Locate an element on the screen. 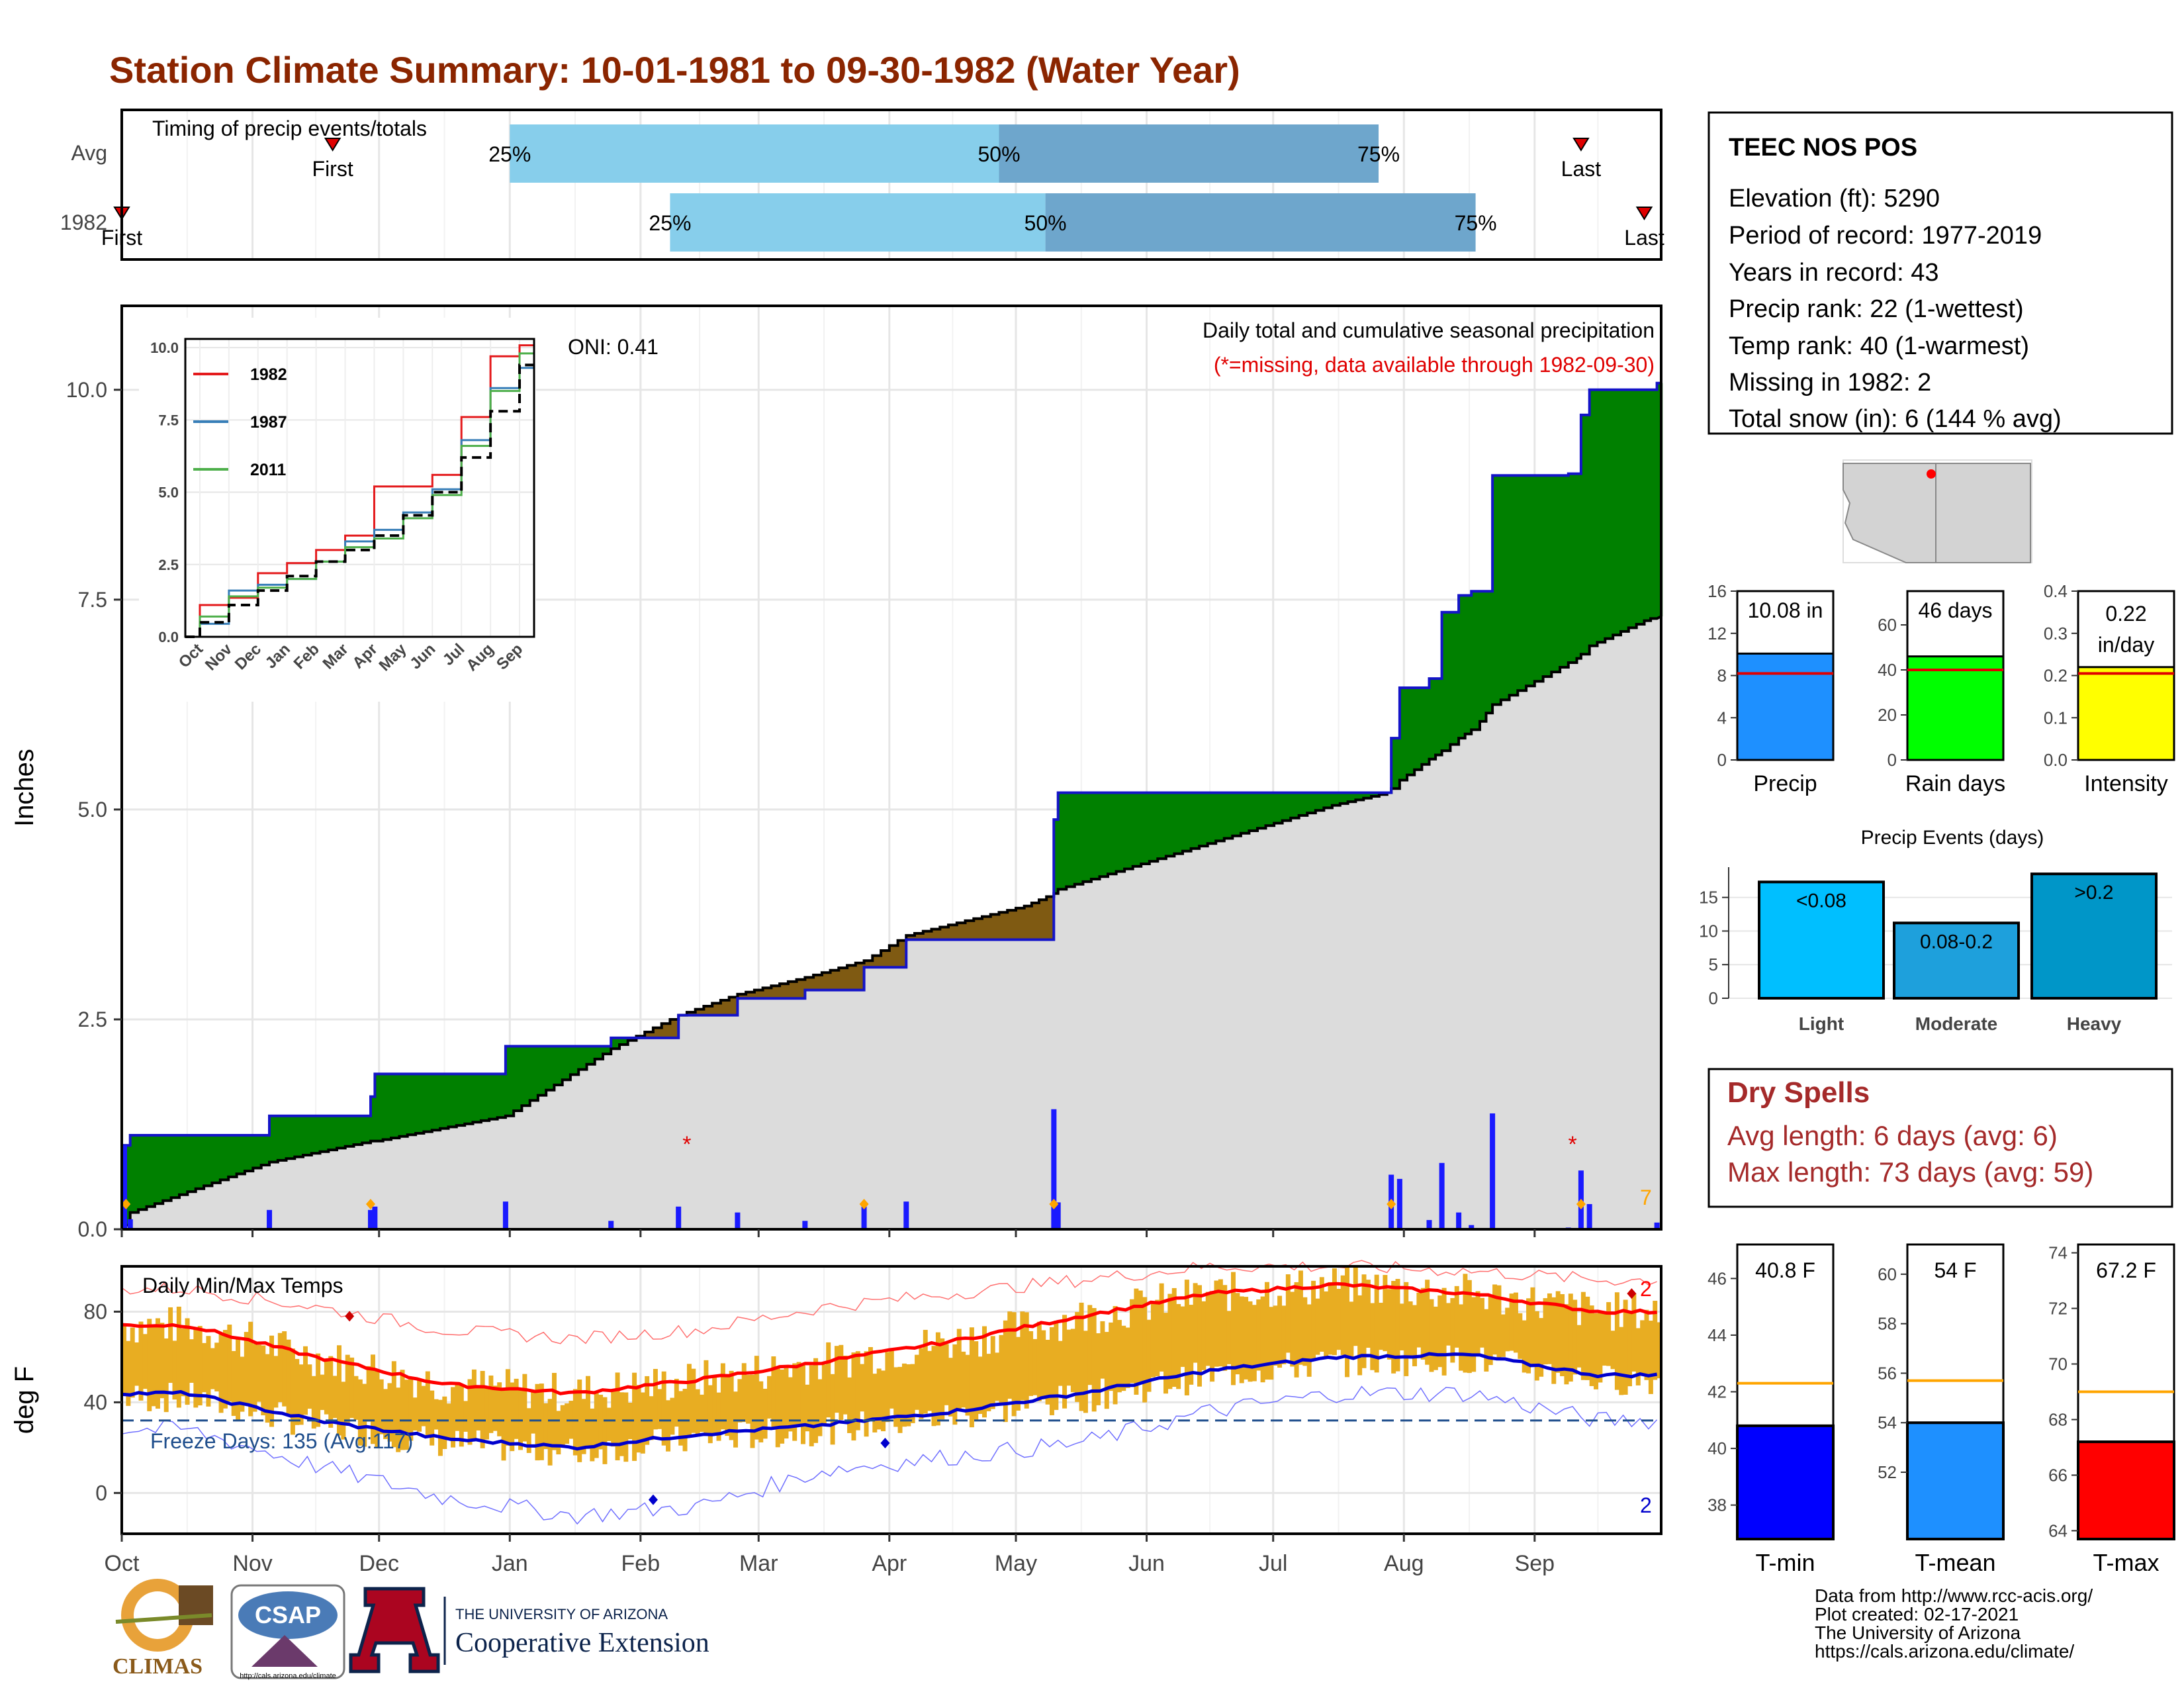 This screenshot has height=1688, width=2184. month-label: Nov is located at coordinates (252, 1563).